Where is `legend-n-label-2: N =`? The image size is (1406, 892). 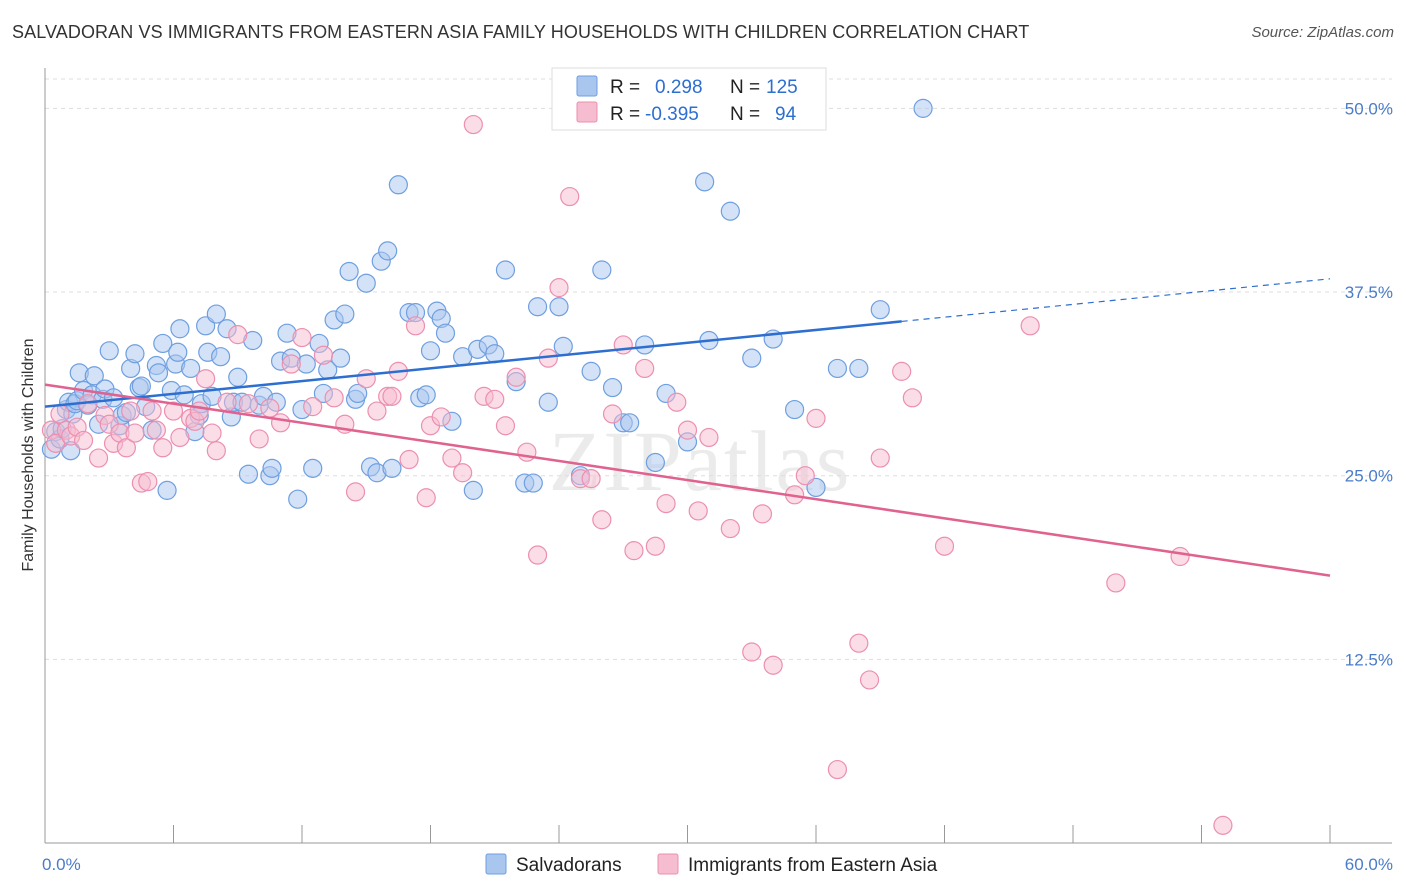
legend-n-label-2: N = is located at coordinates (745, 114).